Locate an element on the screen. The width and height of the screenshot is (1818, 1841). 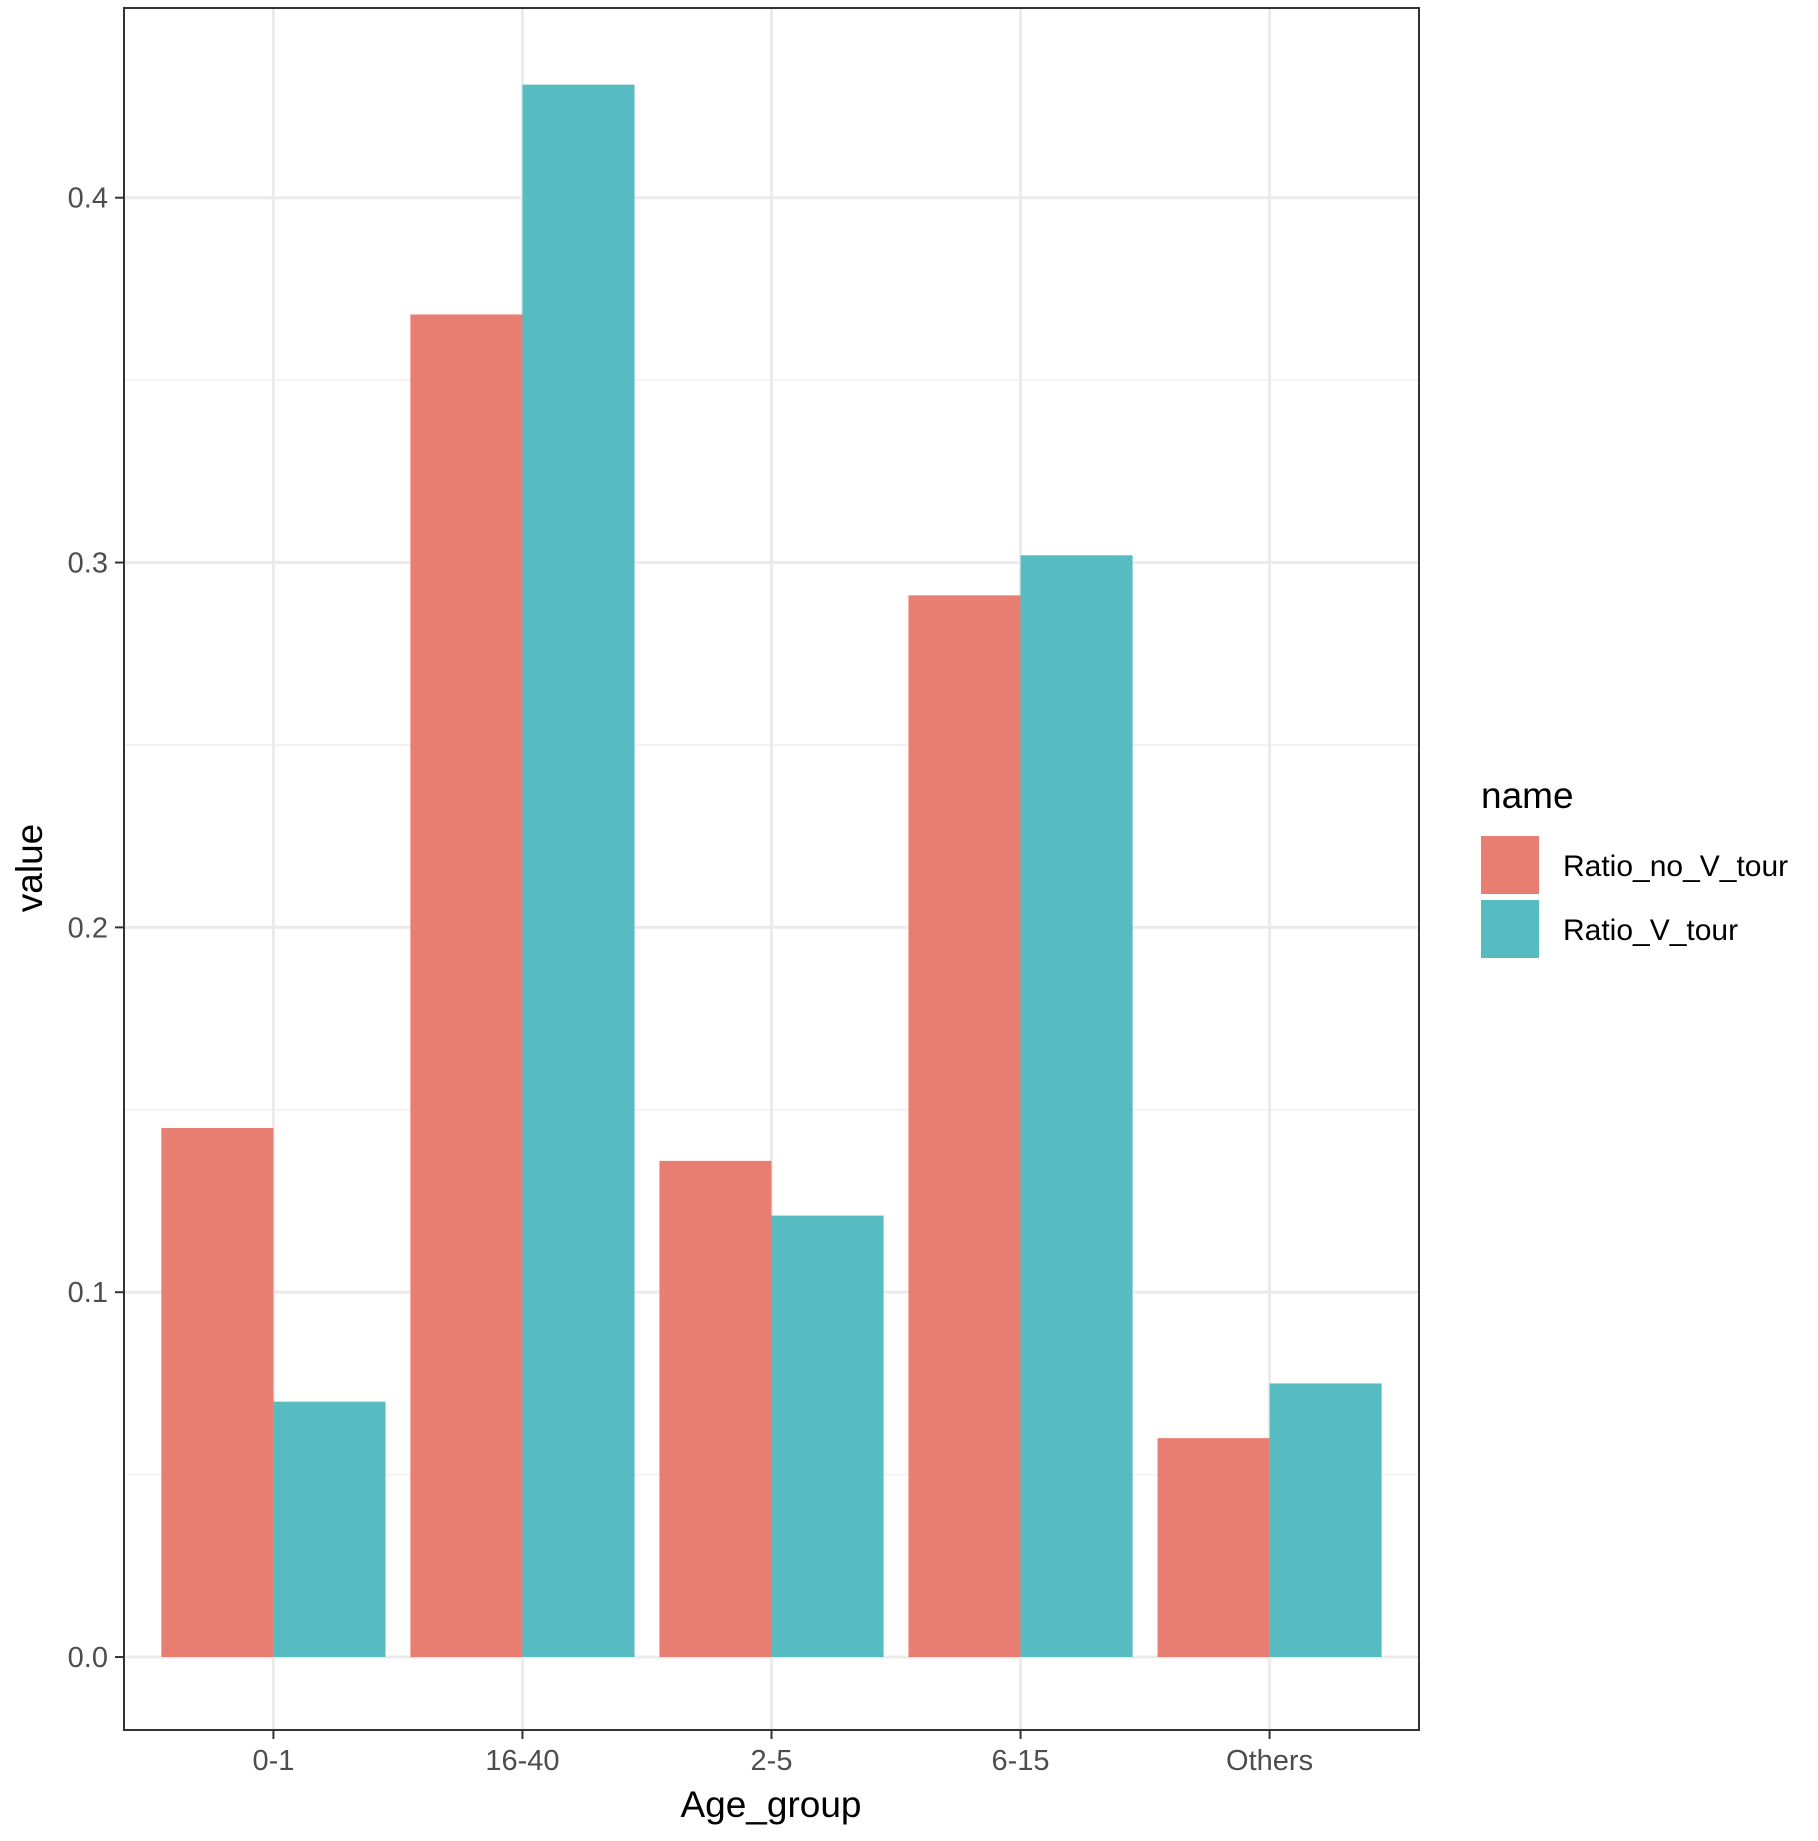
y-tick-label: 0.1 is located at coordinates (88, 1293).